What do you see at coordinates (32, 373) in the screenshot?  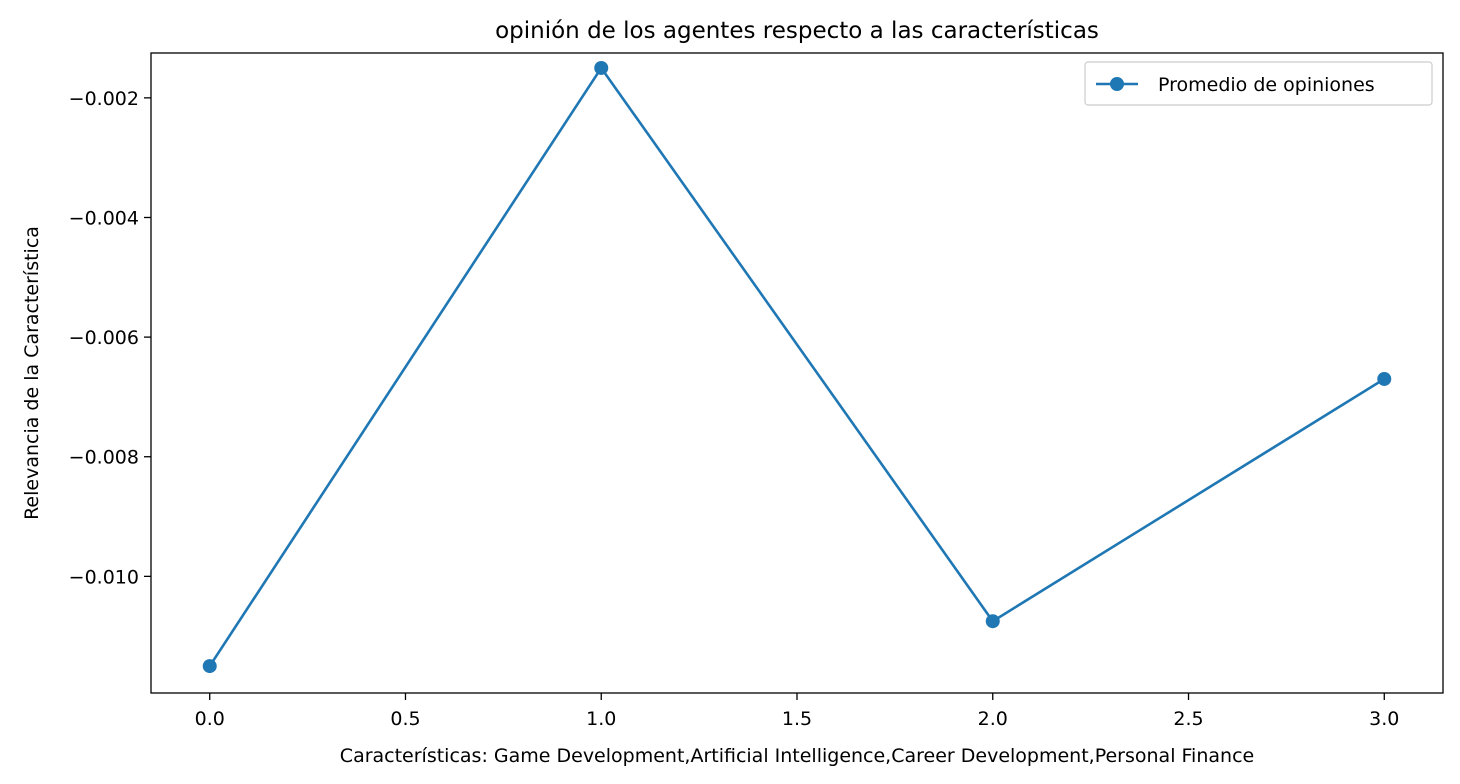 I see `y-axis-label: Relevancia de la Característica` at bounding box center [32, 373].